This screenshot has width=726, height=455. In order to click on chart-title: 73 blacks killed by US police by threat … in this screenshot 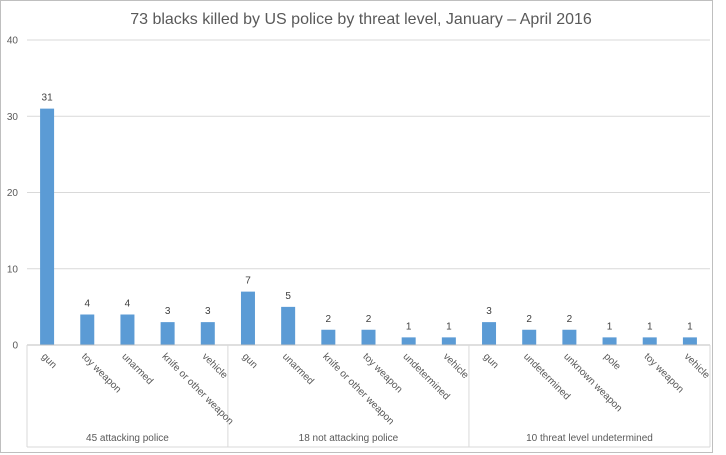, I will do `click(361, 19)`.